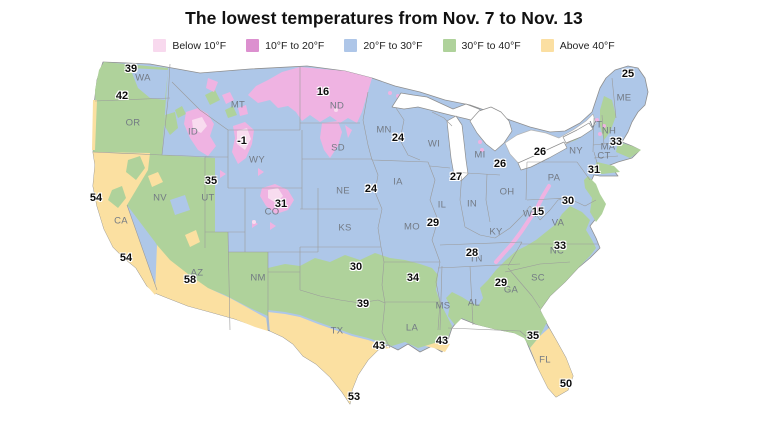 The image size is (768, 432). What do you see at coordinates (360, 301) in the screenshot?
I see `green-plains` at bounding box center [360, 301].